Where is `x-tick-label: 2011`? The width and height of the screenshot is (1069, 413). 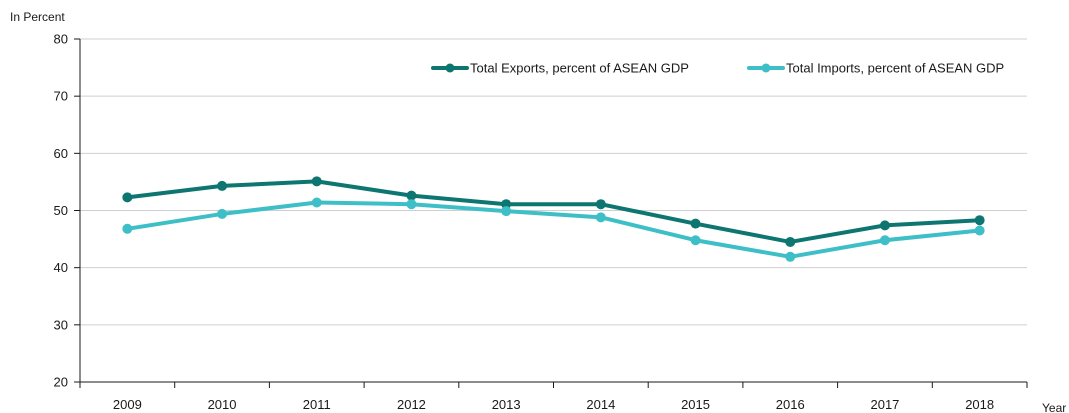 x-tick-label: 2011 is located at coordinates (317, 404).